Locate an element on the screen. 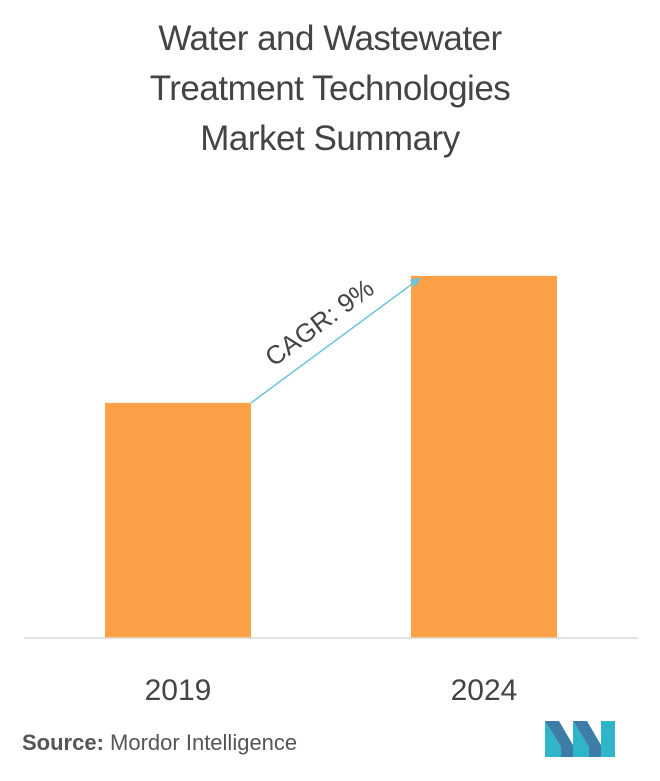  chart-title-line-3: Market Summary is located at coordinates (330, 138).